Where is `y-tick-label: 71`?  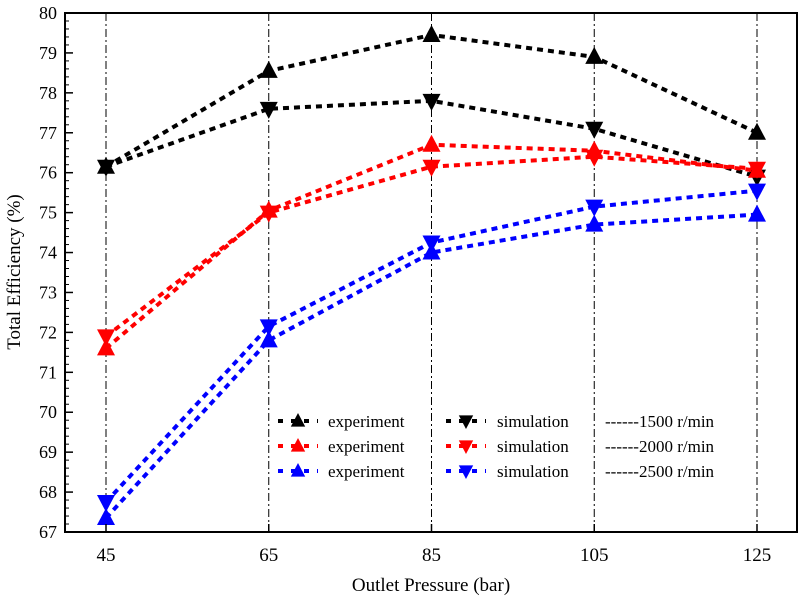
y-tick-label: 71 is located at coordinates (48, 372).